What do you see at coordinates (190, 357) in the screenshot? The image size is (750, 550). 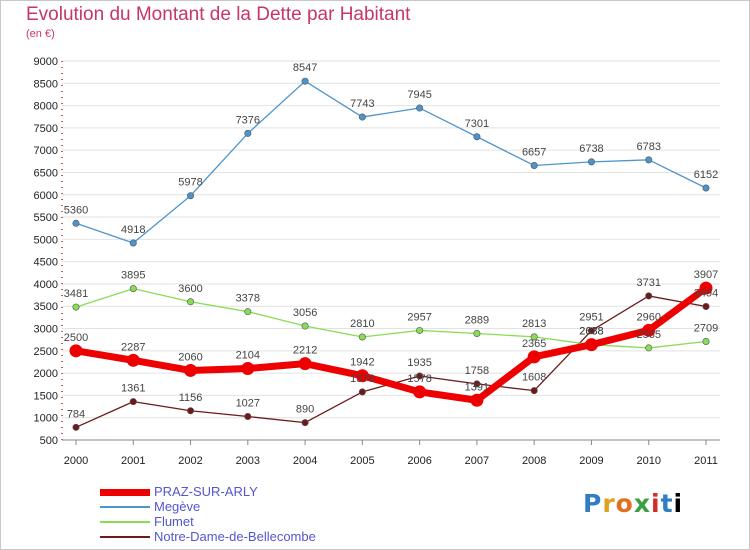 I see `data-label: 2060` at bounding box center [190, 357].